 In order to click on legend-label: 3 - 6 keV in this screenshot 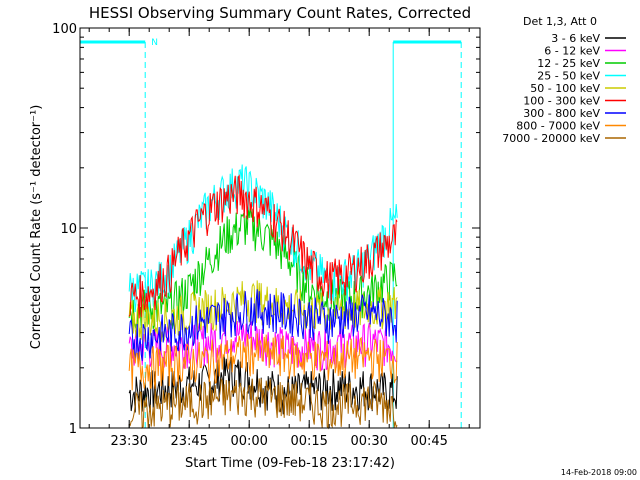, I will do `click(575, 38)`.